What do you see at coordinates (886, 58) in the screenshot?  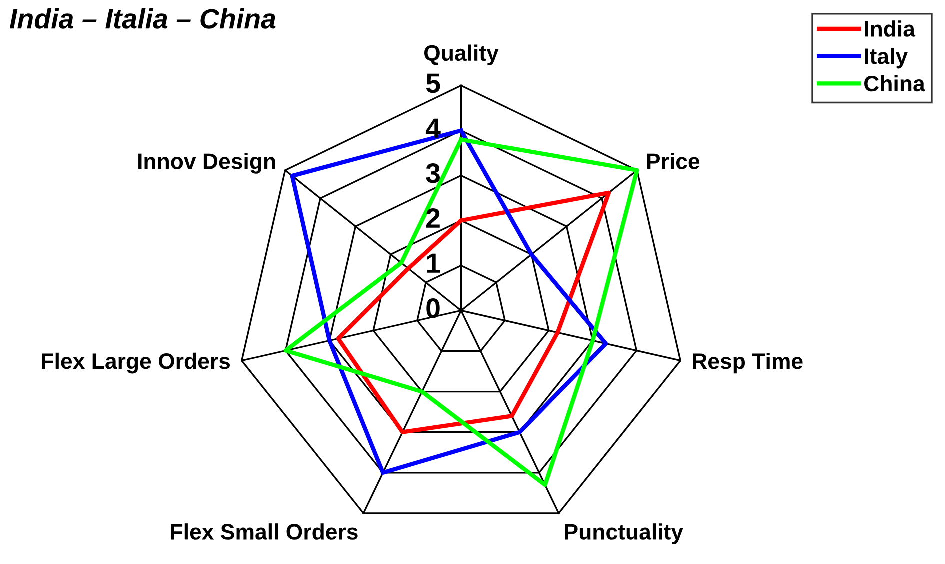 I see `legend-label: Italy` at bounding box center [886, 58].